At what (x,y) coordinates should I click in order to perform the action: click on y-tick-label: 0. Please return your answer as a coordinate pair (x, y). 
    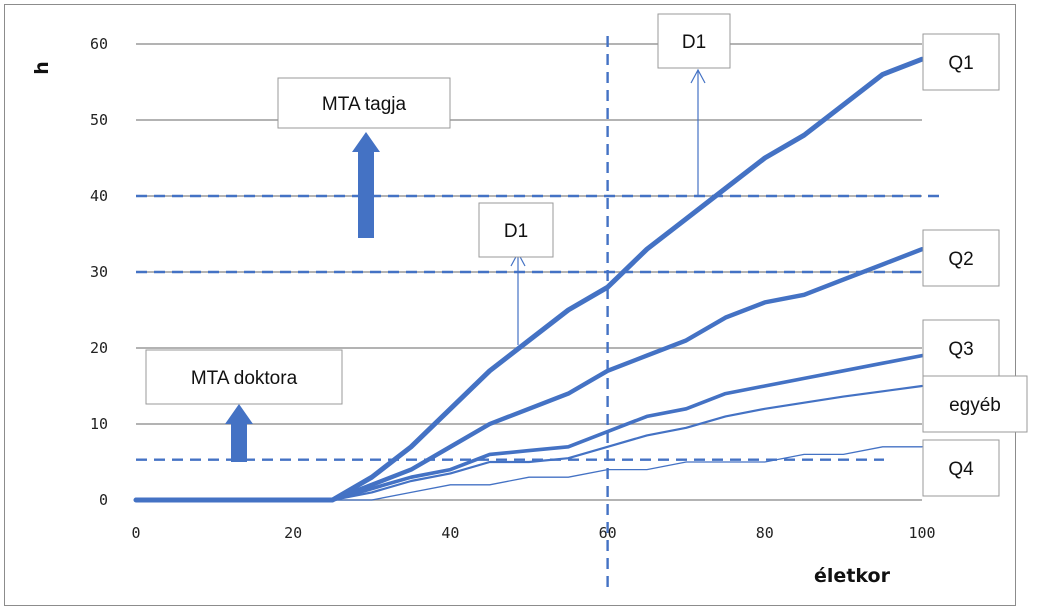
    Looking at the image, I should click on (103, 500).